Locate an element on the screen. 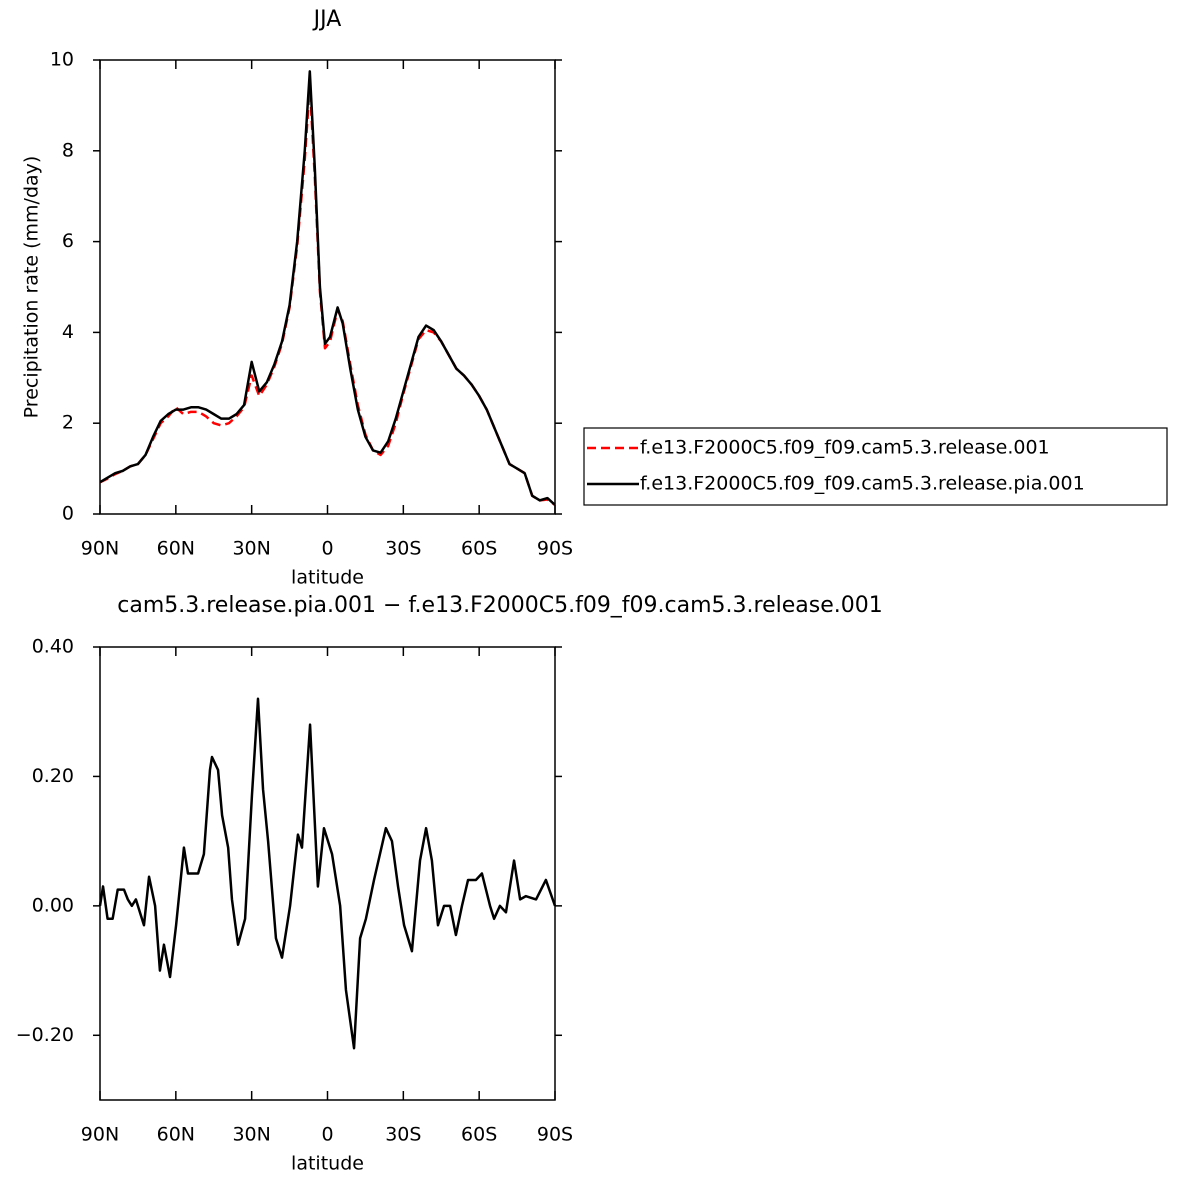 This screenshot has width=1185, height=1185. y-tick-label: 8 is located at coordinates (68, 150).